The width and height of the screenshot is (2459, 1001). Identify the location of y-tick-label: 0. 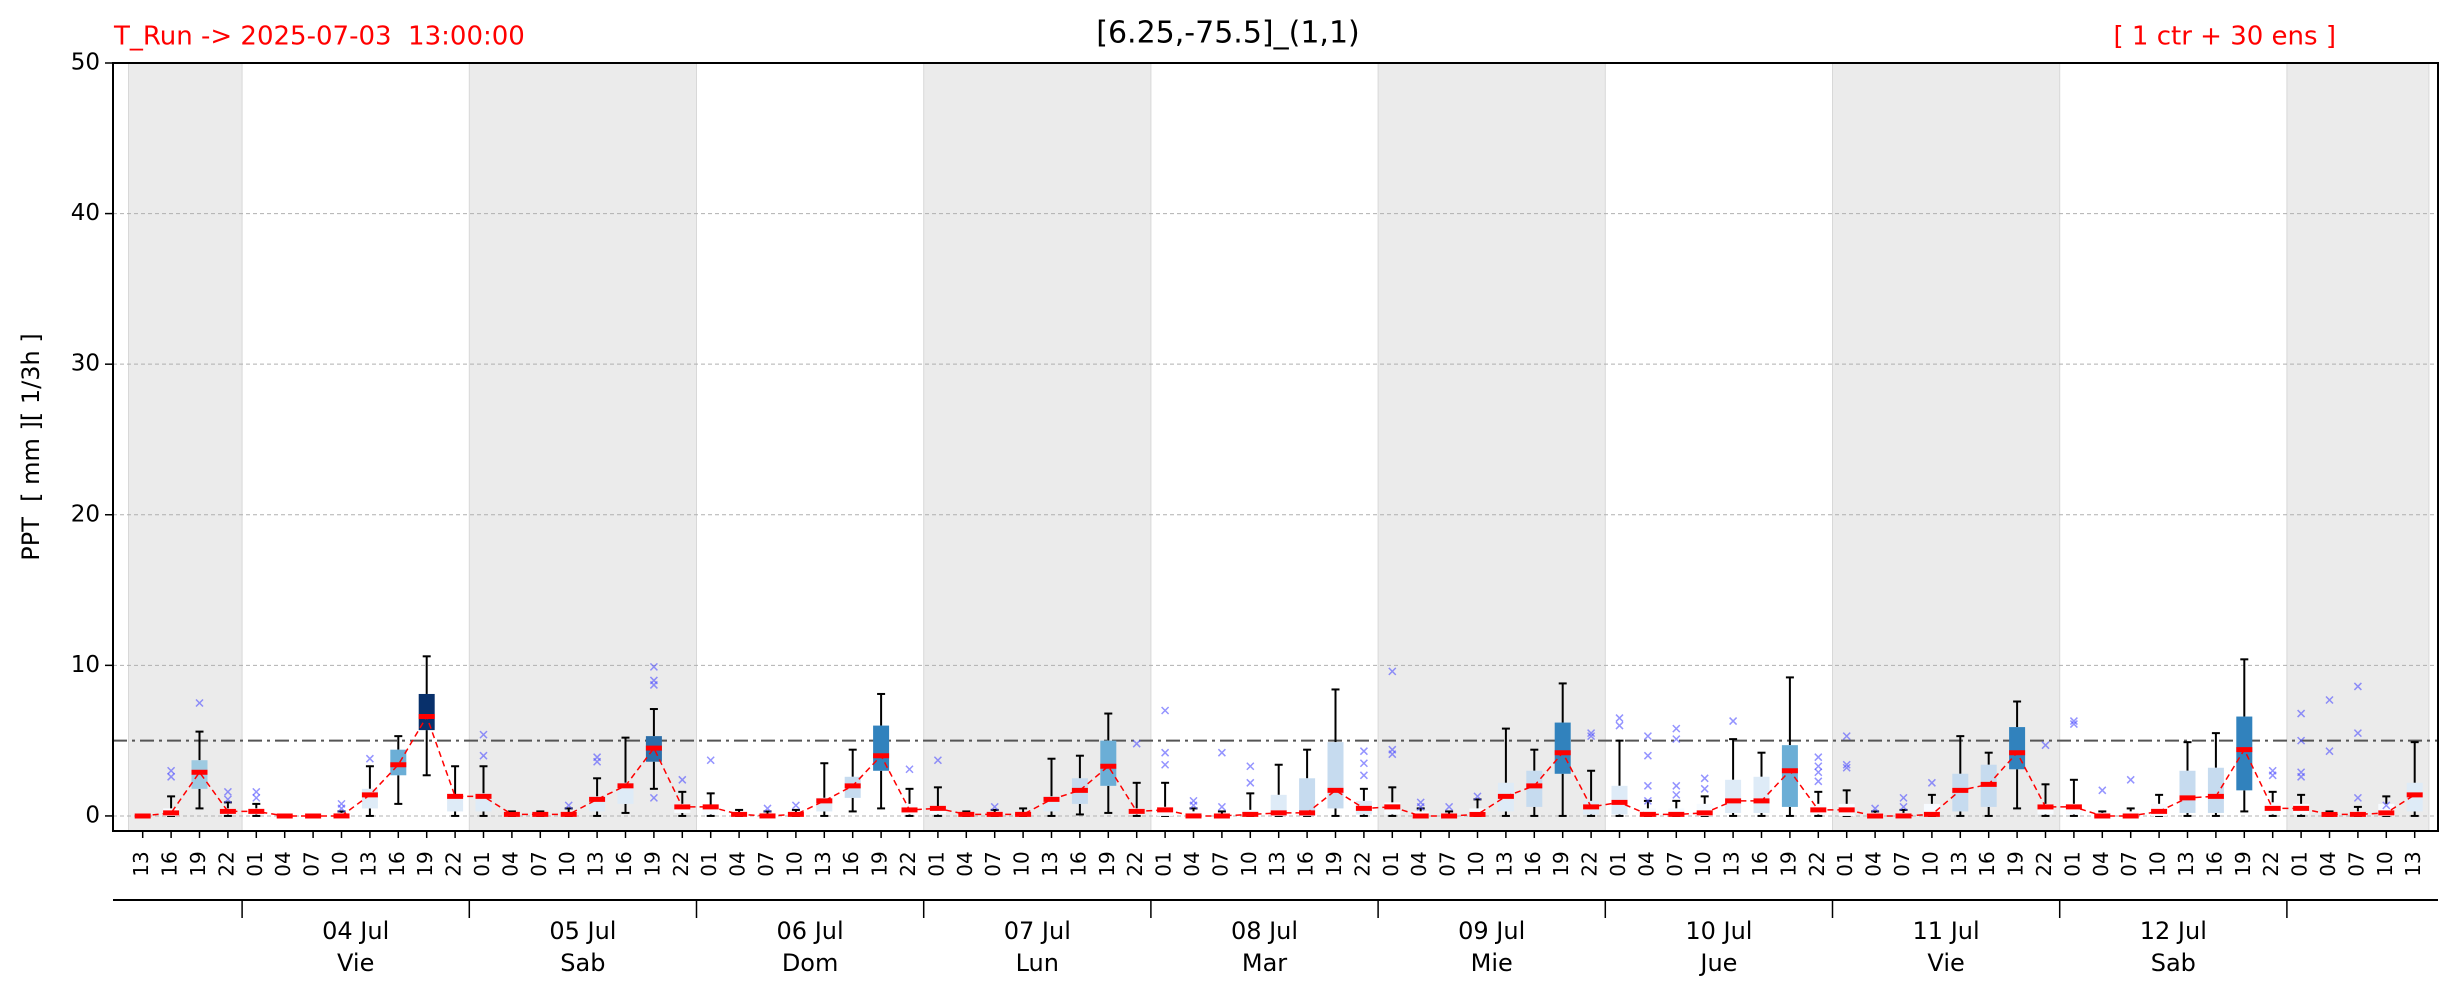
(92, 815).